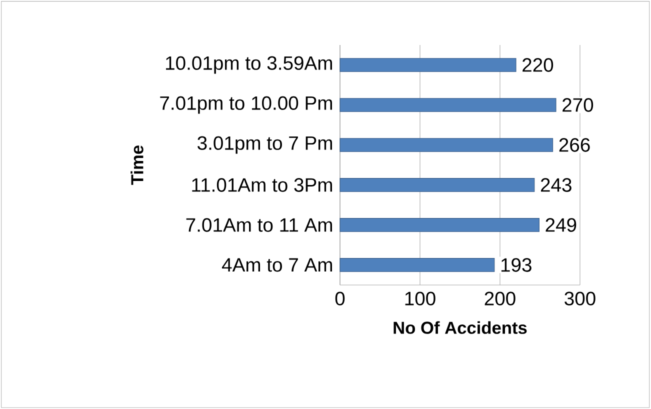 The width and height of the screenshot is (651, 409). What do you see at coordinates (420, 299) in the screenshot?
I see `x-tick-label: 100` at bounding box center [420, 299].